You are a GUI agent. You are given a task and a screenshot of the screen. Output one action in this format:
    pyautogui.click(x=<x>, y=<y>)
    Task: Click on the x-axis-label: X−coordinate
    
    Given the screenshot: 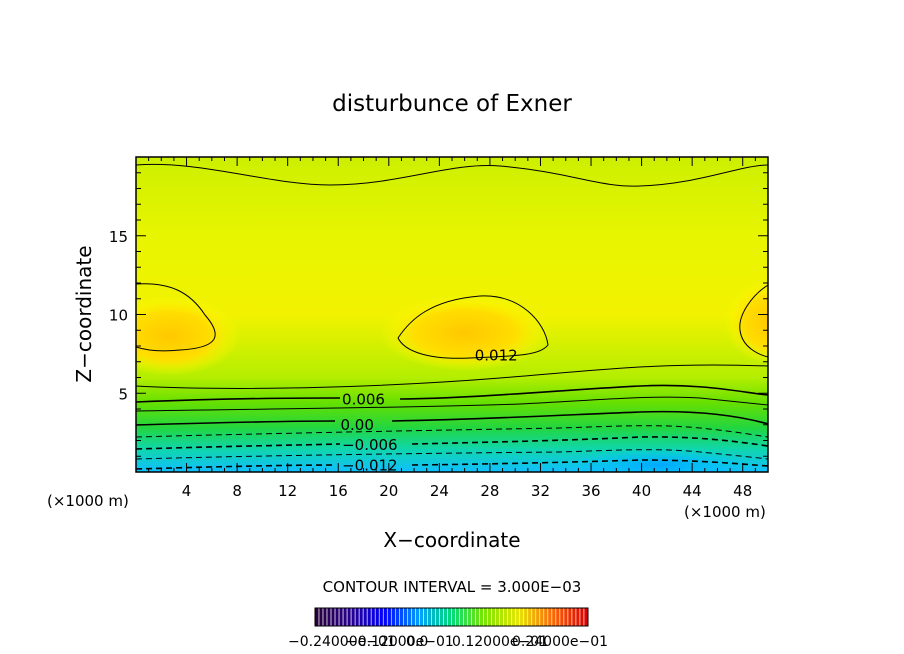 What is the action you would take?
    pyautogui.click(x=451, y=540)
    